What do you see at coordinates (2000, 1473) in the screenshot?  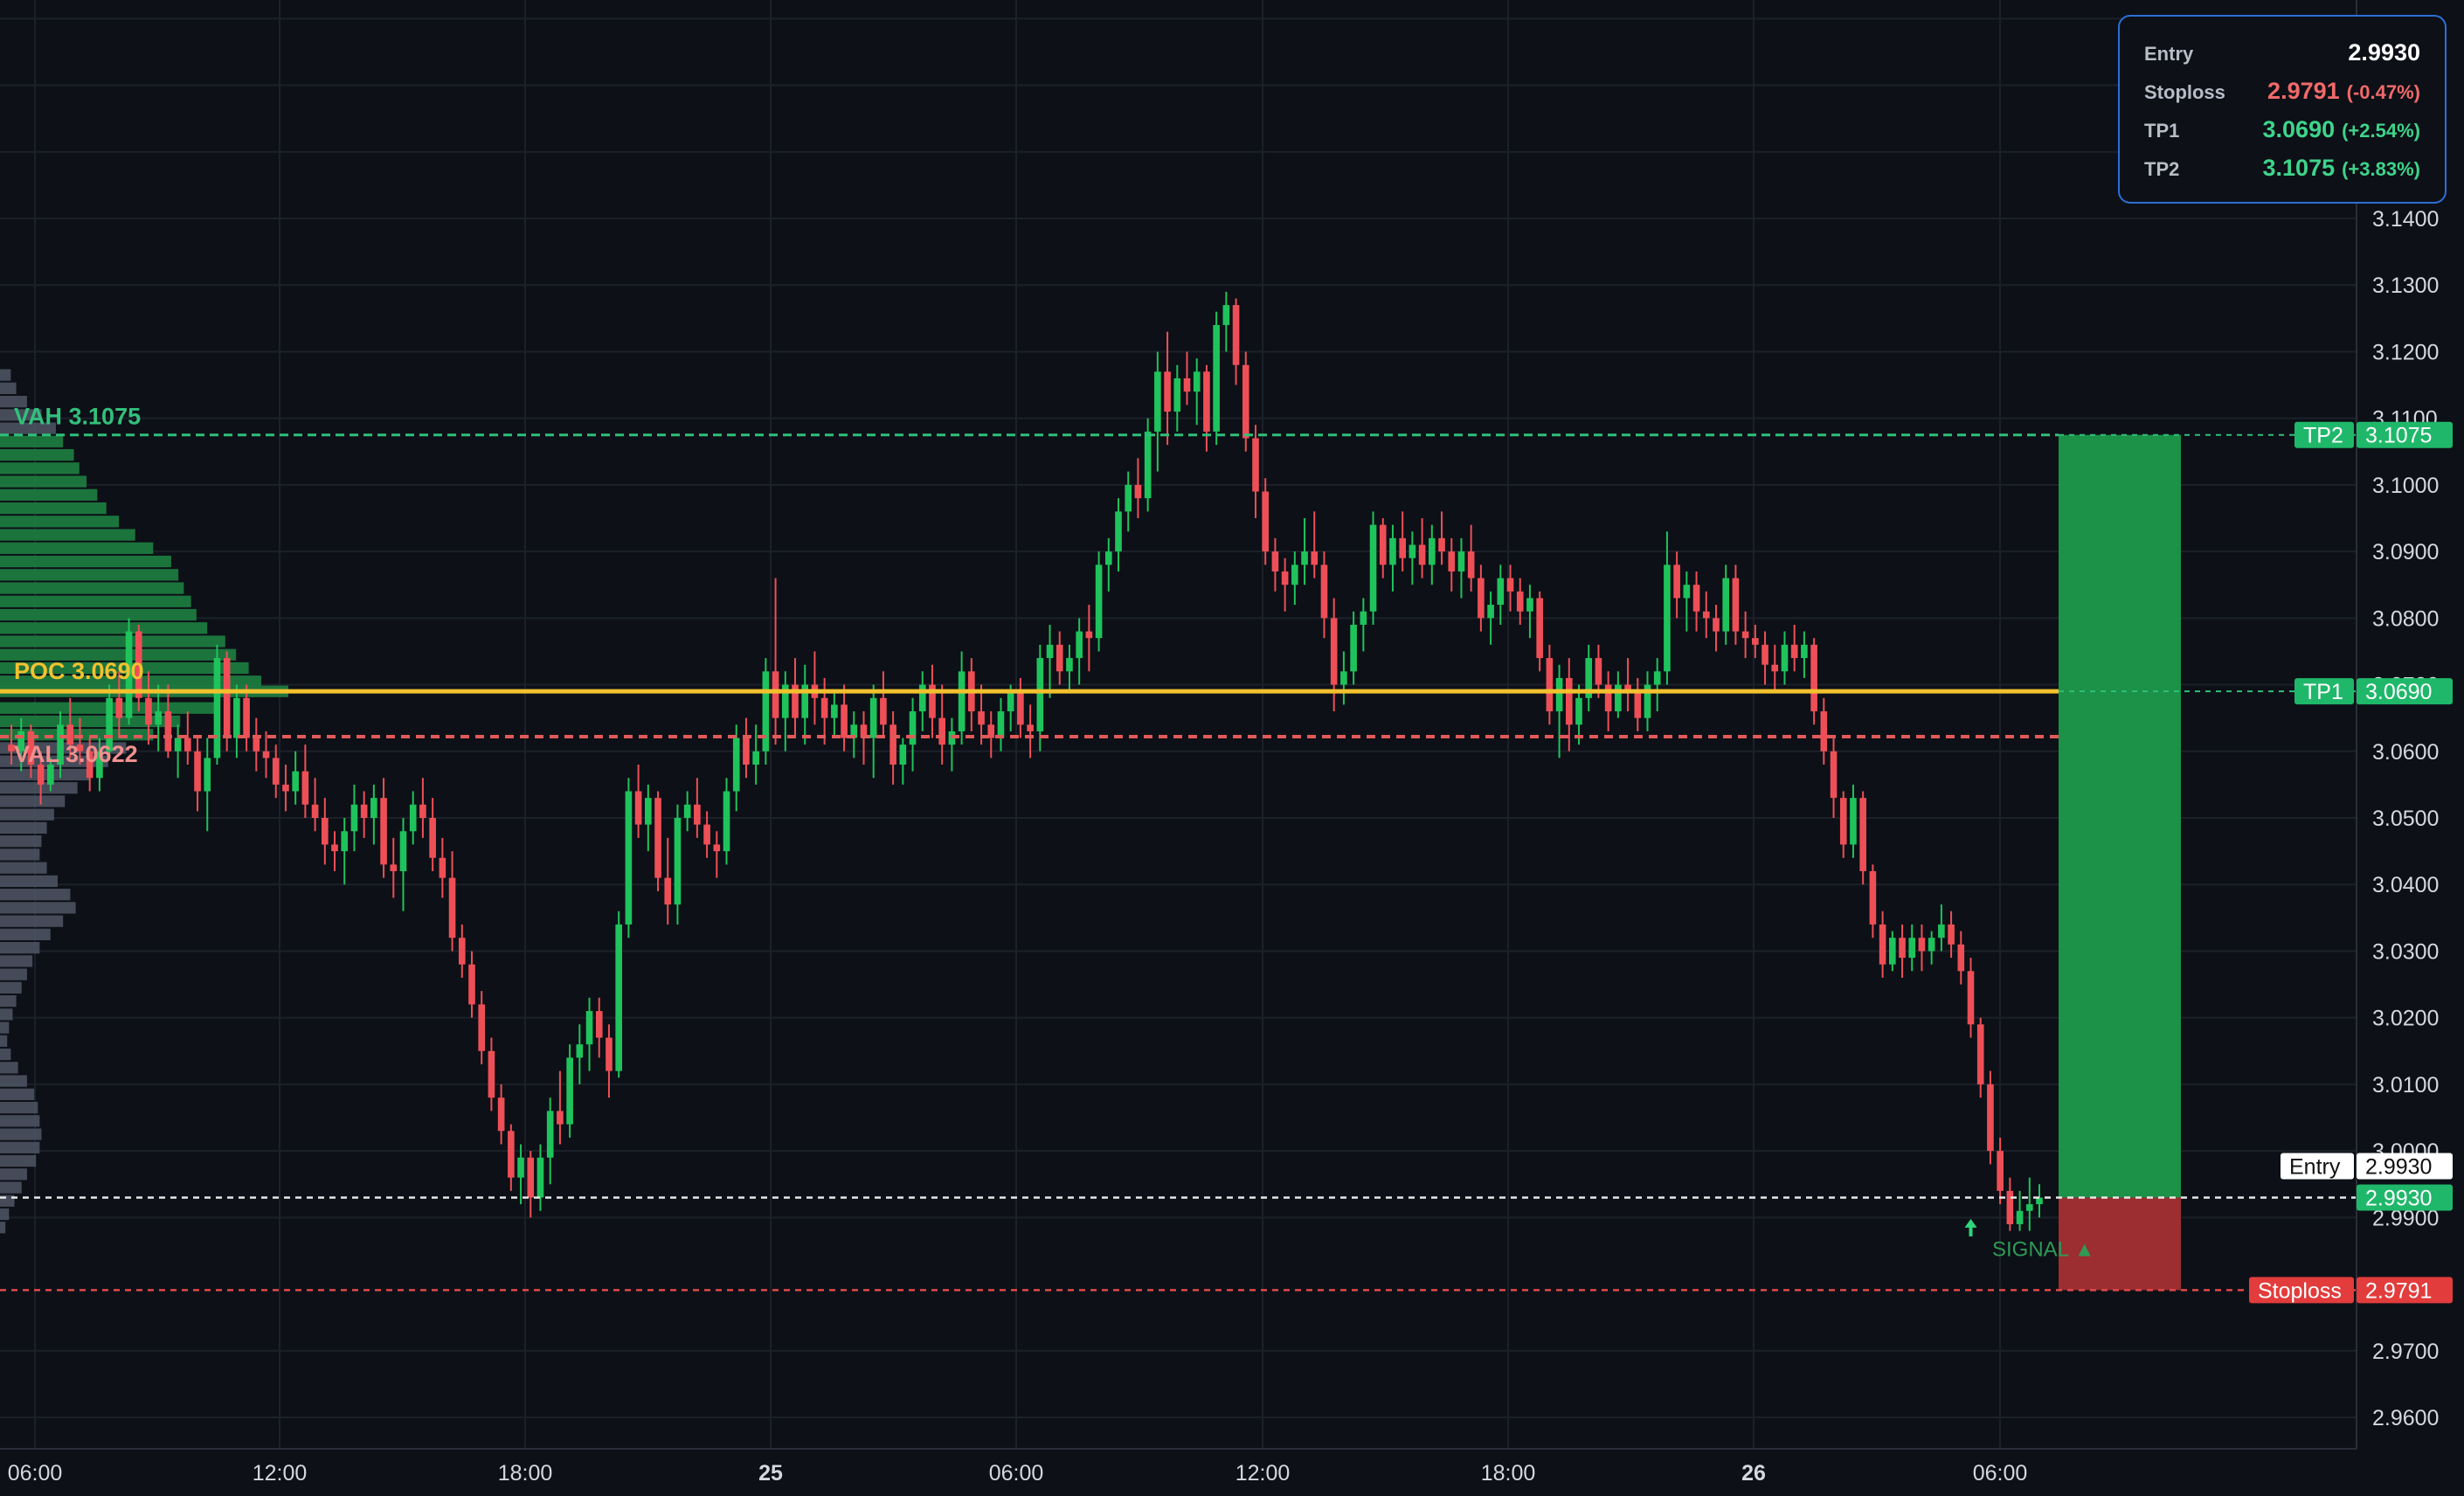 I see `time-tick-label: 06:00` at bounding box center [2000, 1473].